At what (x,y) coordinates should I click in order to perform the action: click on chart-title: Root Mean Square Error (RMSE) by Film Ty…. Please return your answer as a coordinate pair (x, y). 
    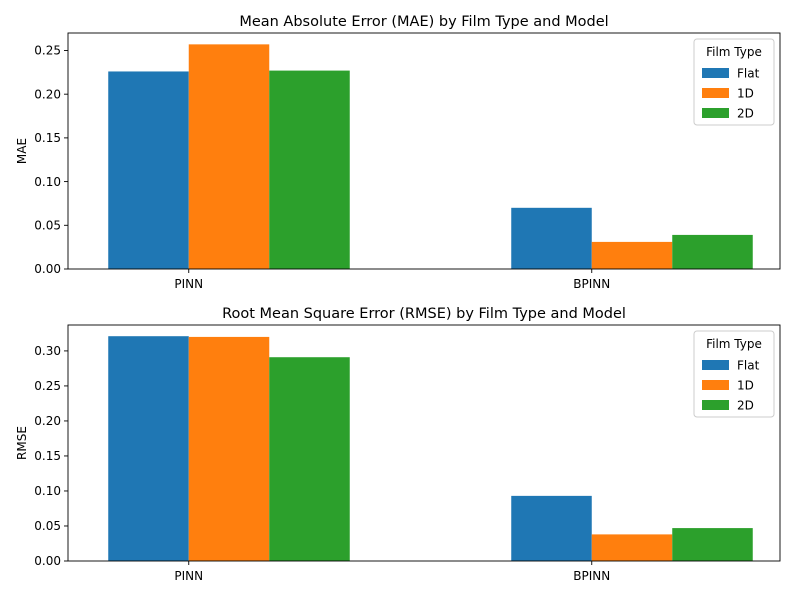
    Looking at the image, I should click on (424, 314).